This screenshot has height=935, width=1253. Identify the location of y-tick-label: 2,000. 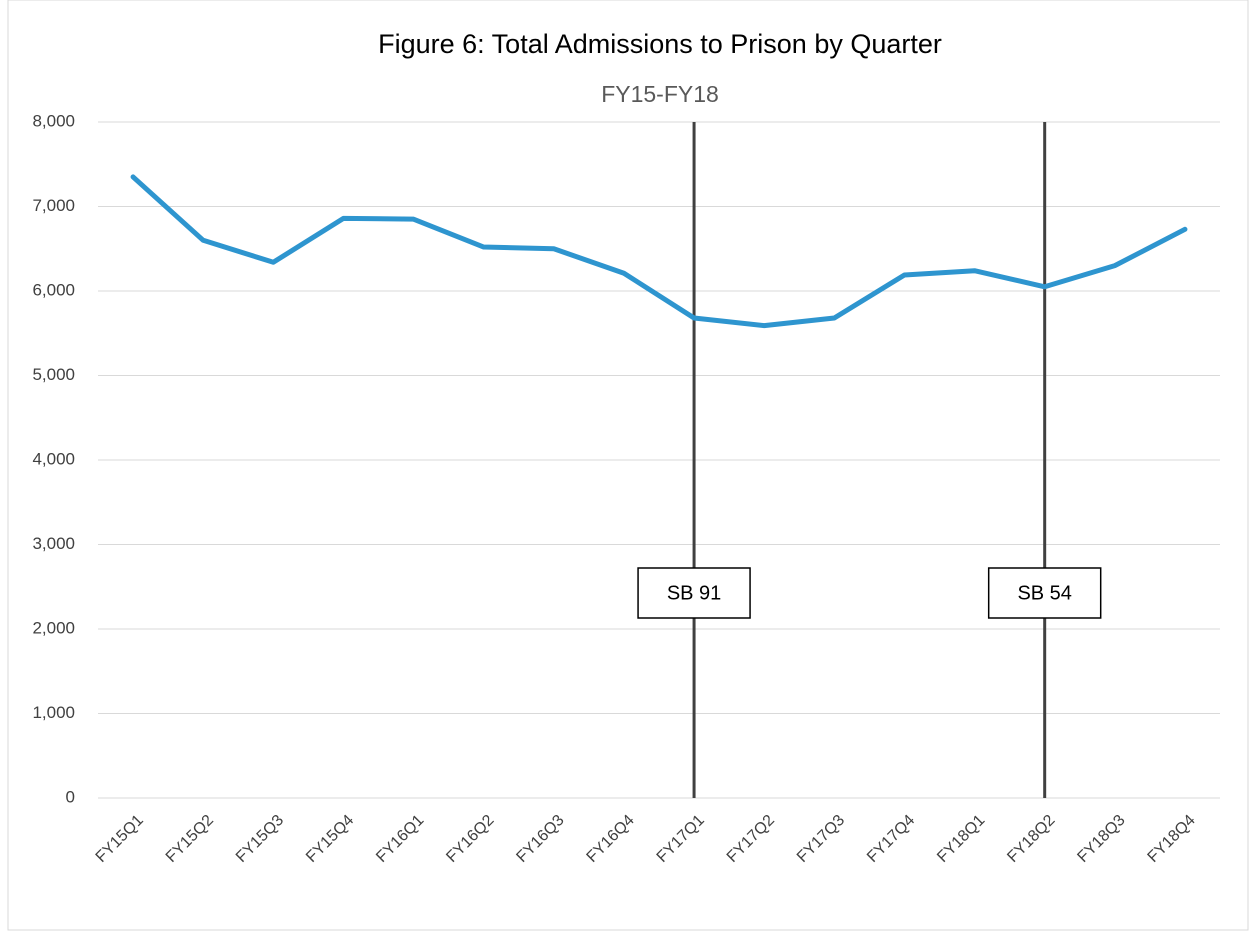
(53, 627).